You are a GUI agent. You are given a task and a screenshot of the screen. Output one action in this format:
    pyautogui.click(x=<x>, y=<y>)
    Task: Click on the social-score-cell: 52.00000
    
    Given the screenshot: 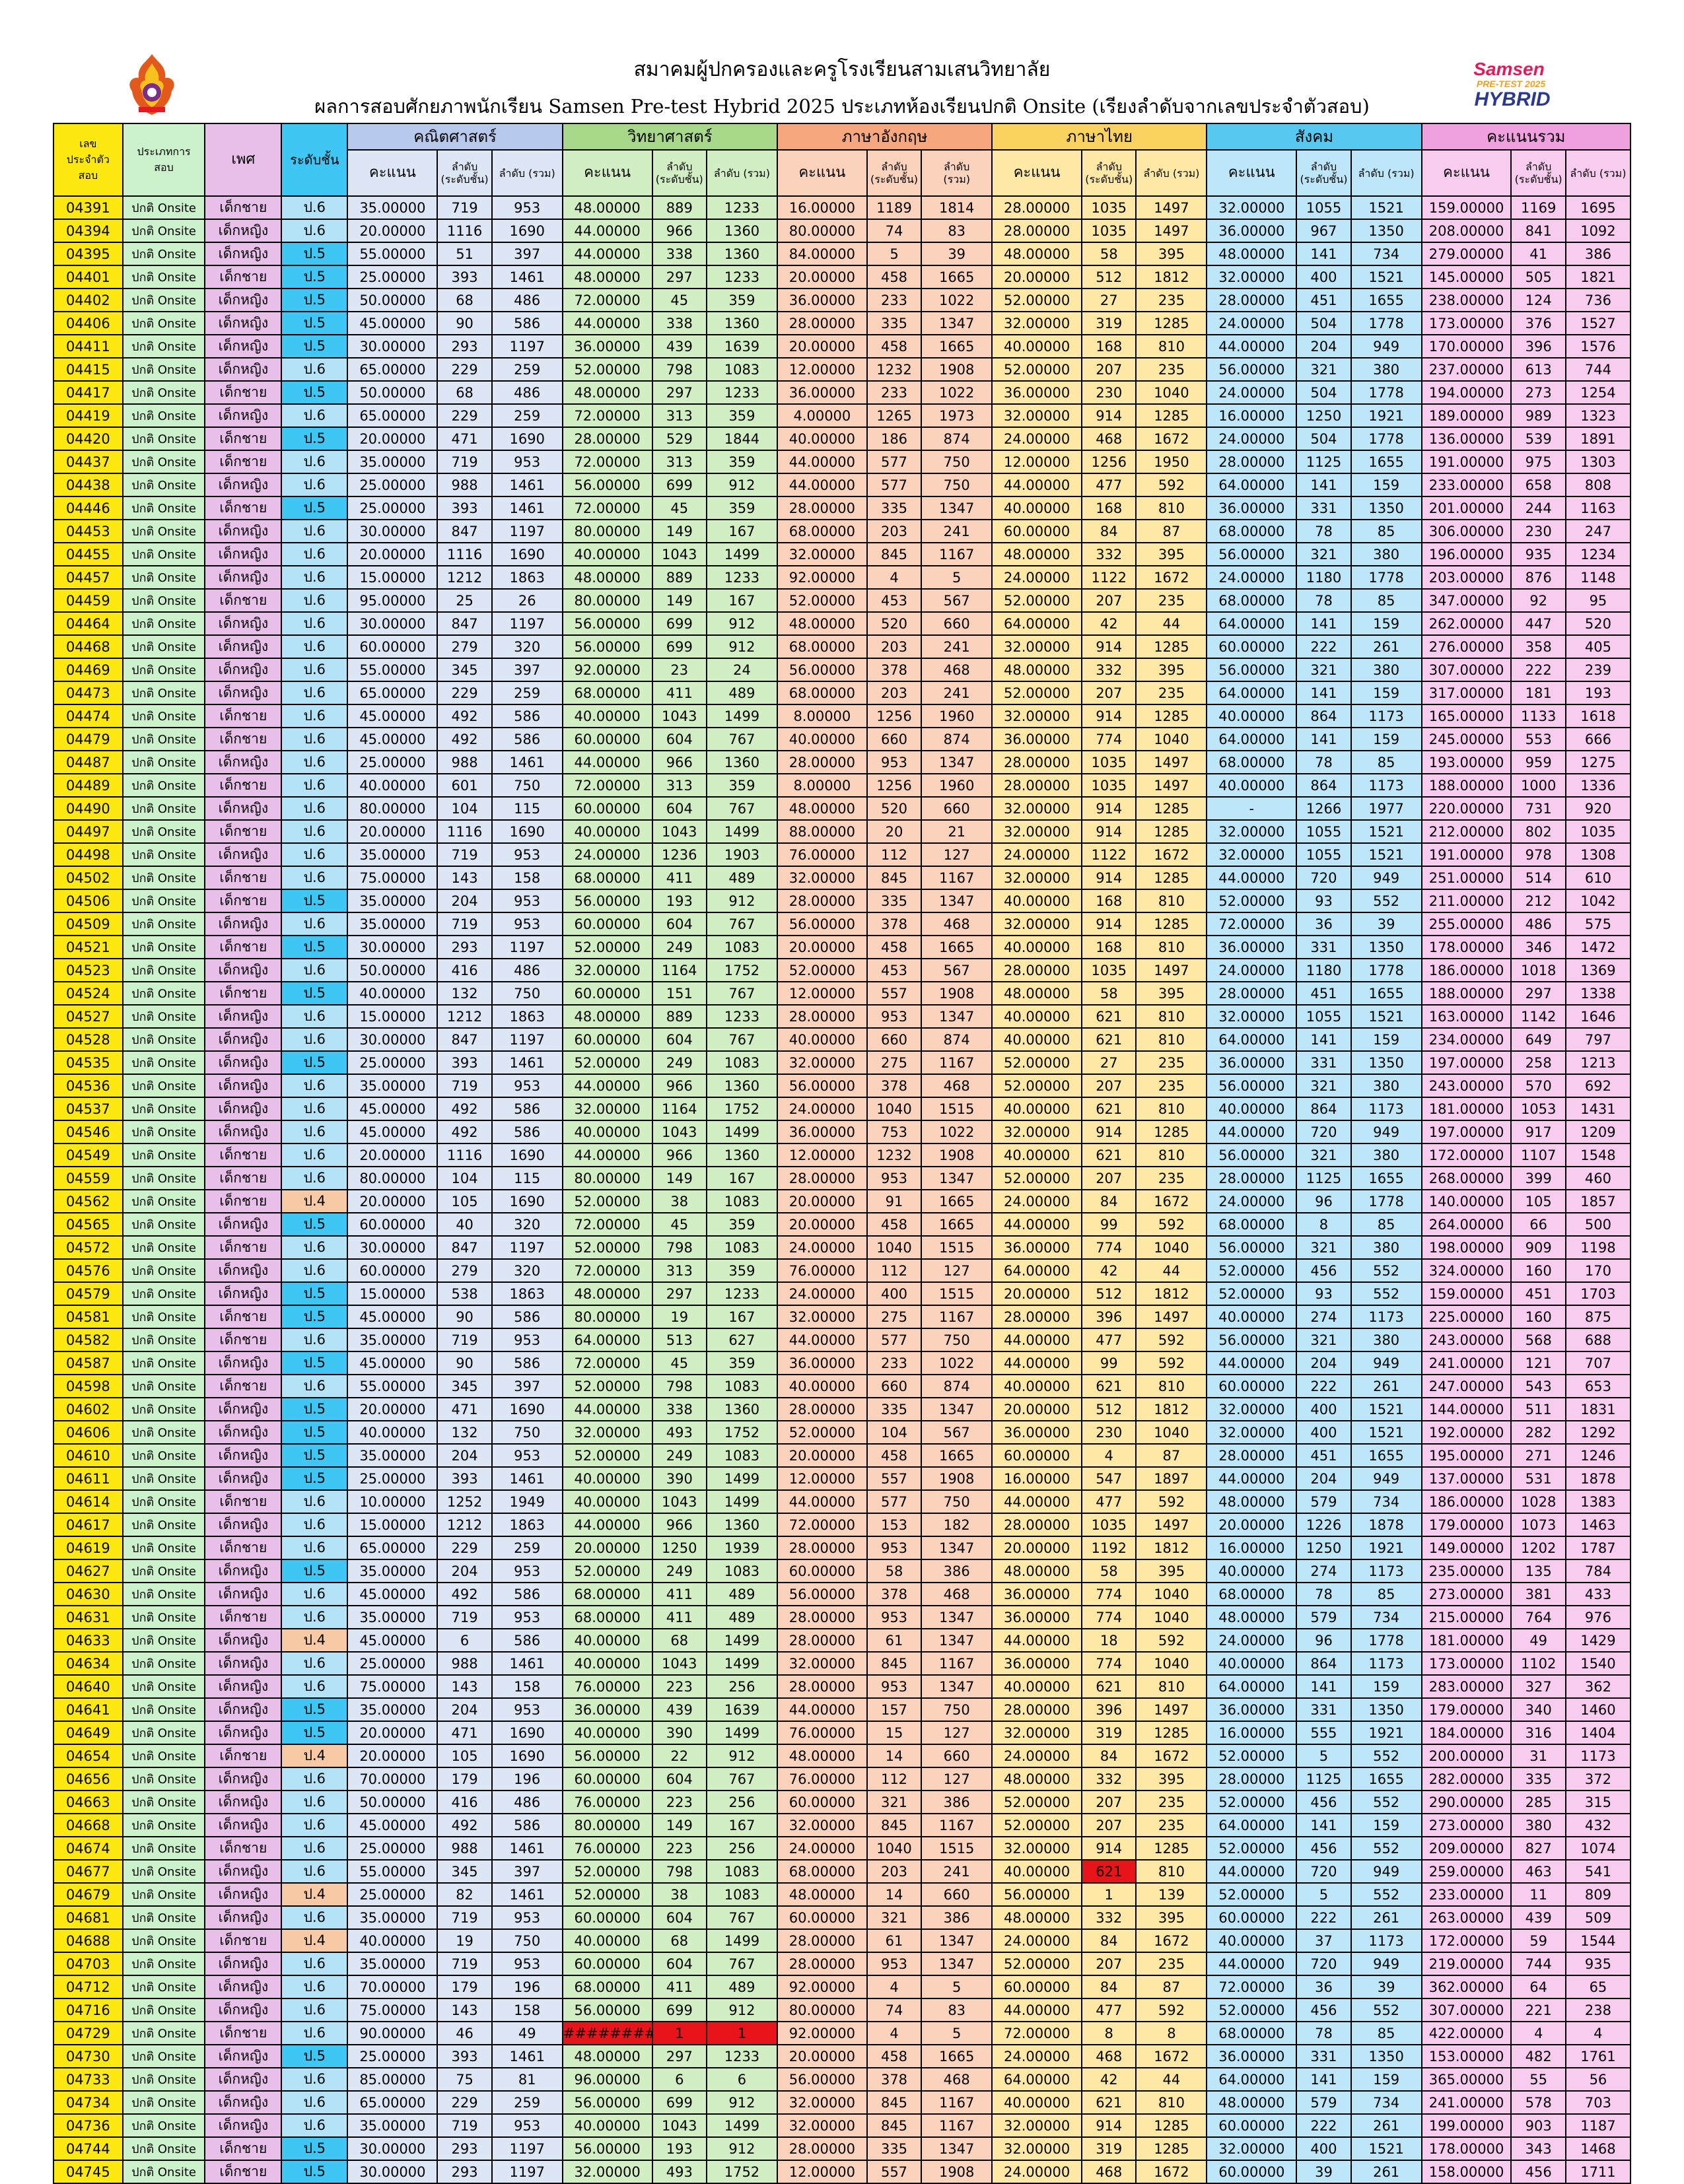 What is the action you would take?
    pyautogui.click(x=1252, y=1848)
    